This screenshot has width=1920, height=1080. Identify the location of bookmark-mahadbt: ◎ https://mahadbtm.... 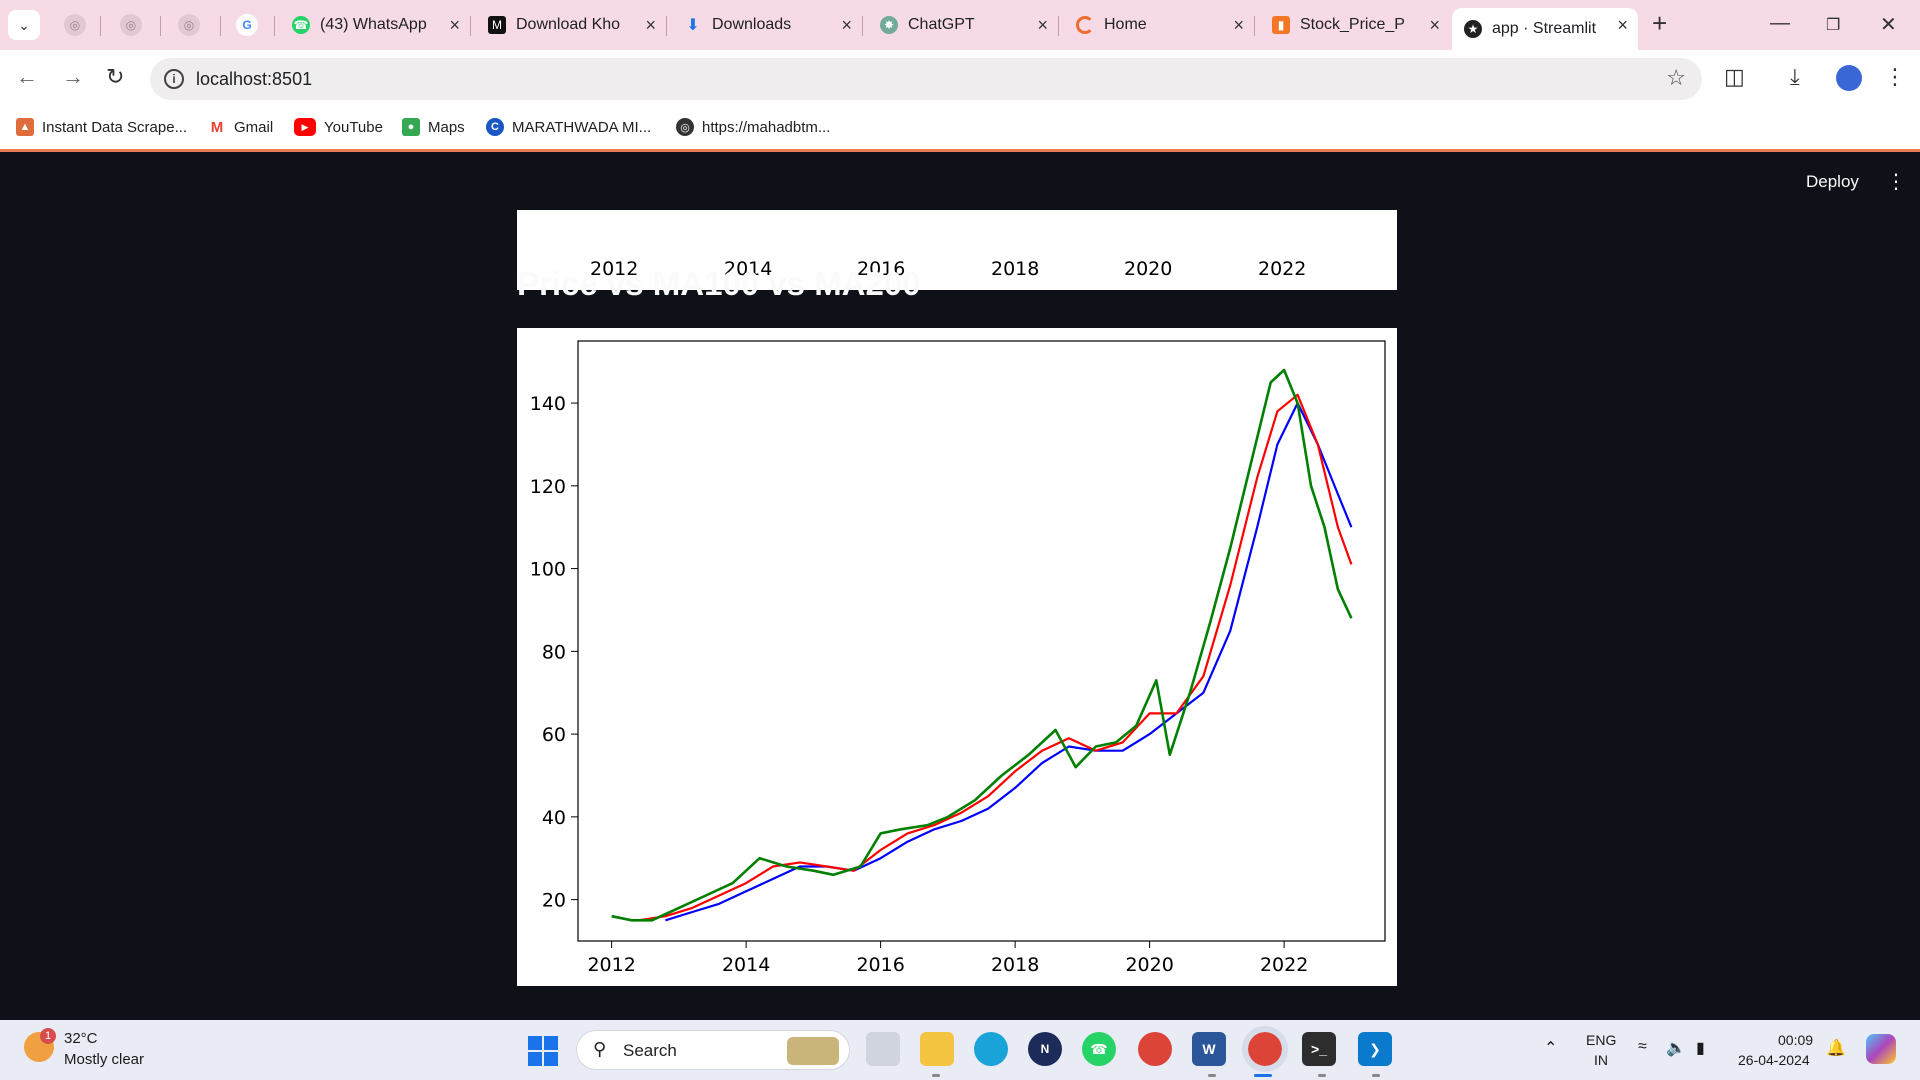
(753, 127).